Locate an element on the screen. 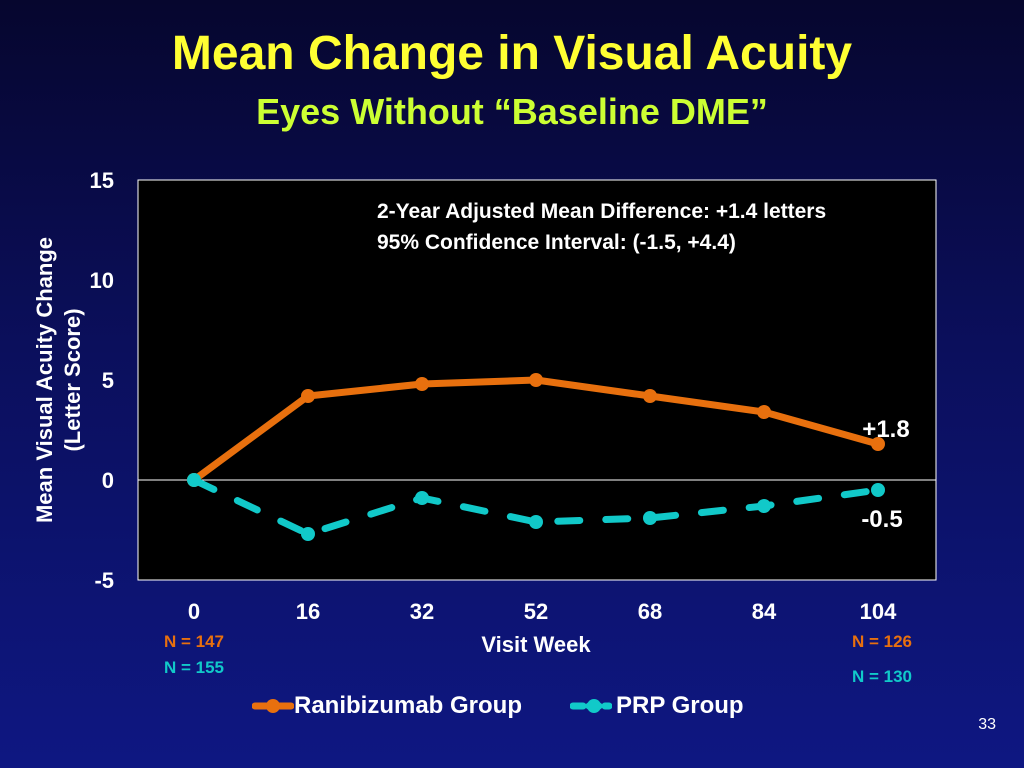  end-label-prp: -0.5 is located at coordinates (881, 519).